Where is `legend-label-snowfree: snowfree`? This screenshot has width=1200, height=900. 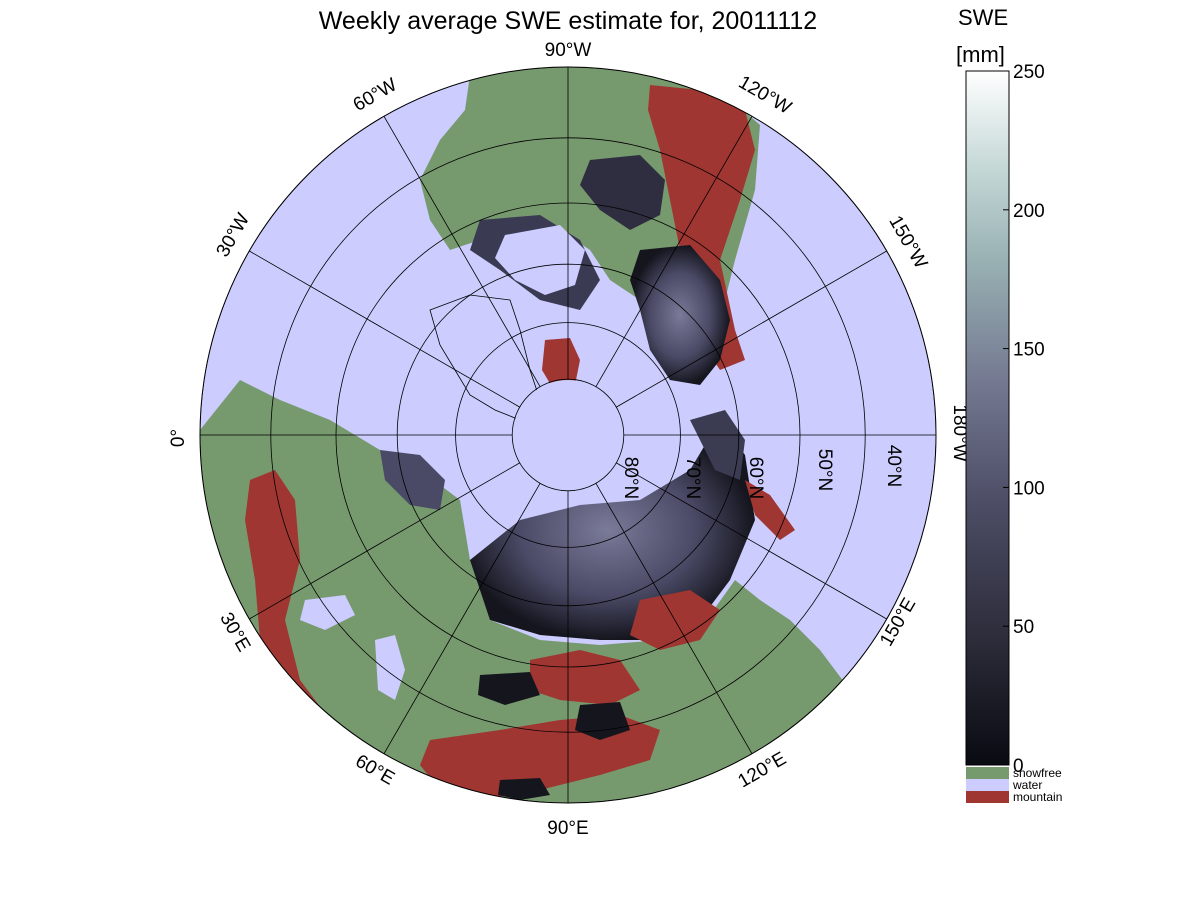
legend-label-snowfree: snowfree is located at coordinates (1037, 773).